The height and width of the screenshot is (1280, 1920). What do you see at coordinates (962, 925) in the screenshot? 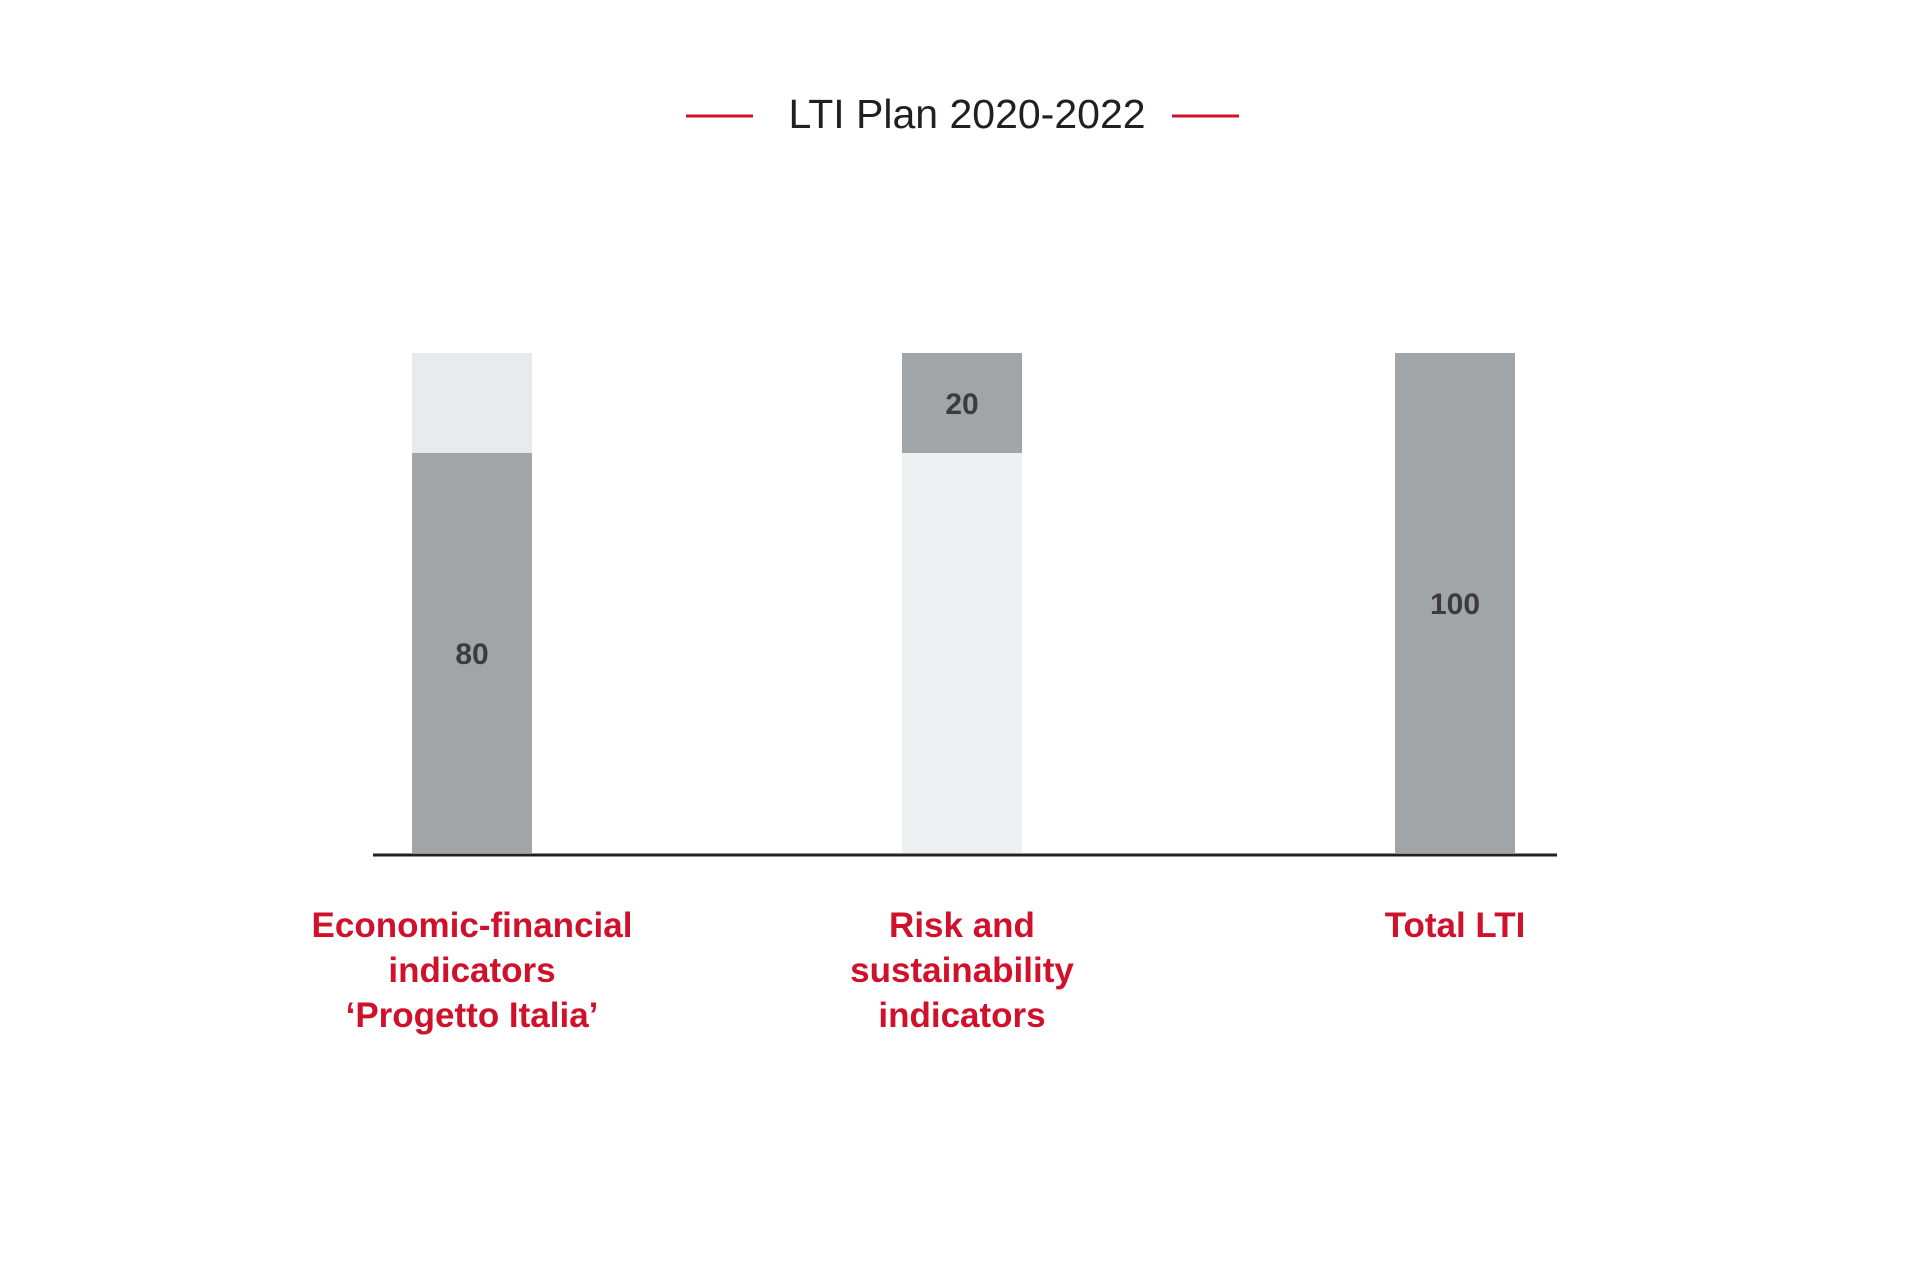
I see `category-label-2-line-1: Risk and` at bounding box center [962, 925].